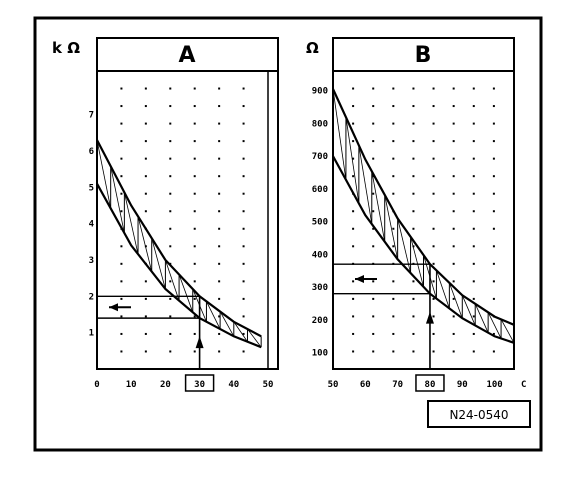  Describe the element at coordinates (320, 255) in the screenshot. I see `y-tick-label: 400` at that location.